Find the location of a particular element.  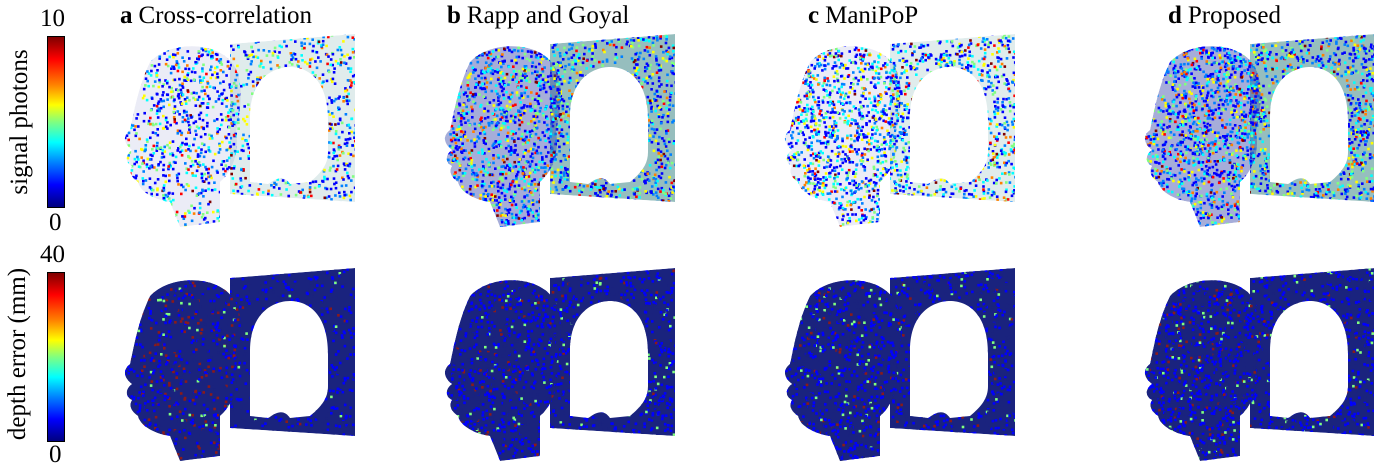

colorbar-top-label: signal photons is located at coordinates (20, 122).